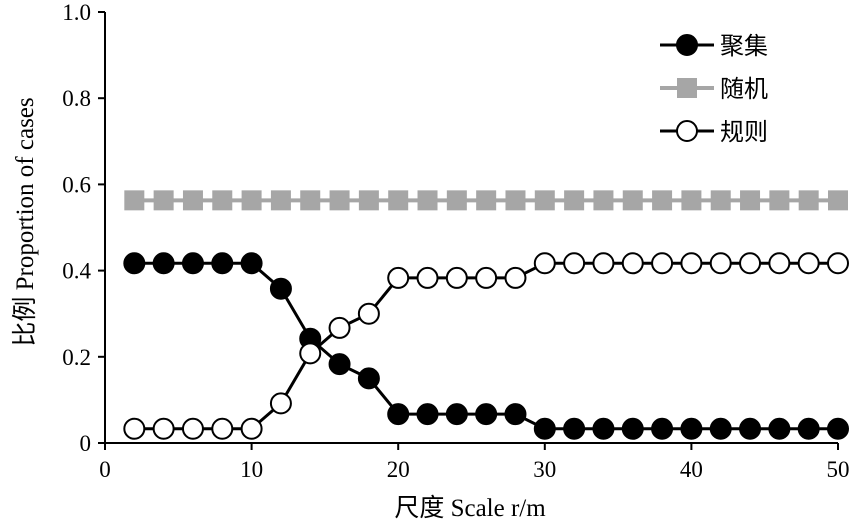  I want to click on legend-label: 聚集, so click(744, 46).